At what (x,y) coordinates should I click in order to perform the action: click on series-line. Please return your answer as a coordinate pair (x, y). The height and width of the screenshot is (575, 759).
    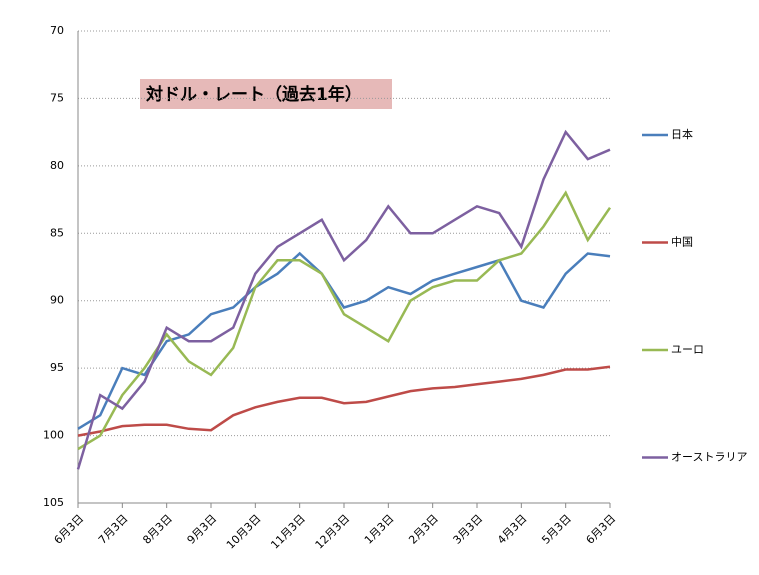
    Looking at the image, I should click on (344, 401).